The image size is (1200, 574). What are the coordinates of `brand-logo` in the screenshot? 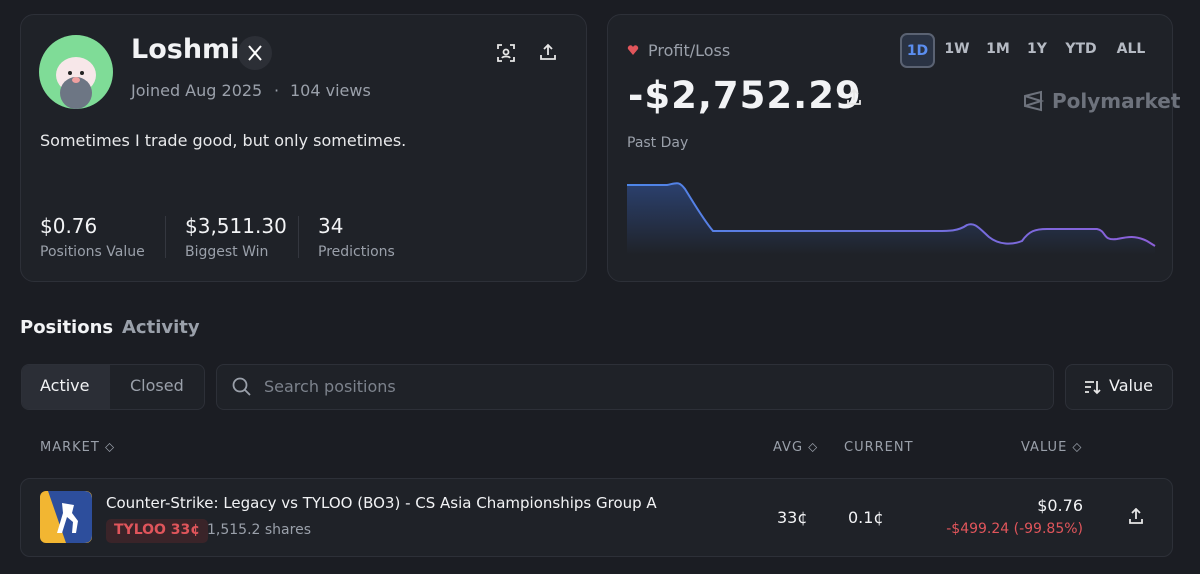 It's located at (1034, 101).